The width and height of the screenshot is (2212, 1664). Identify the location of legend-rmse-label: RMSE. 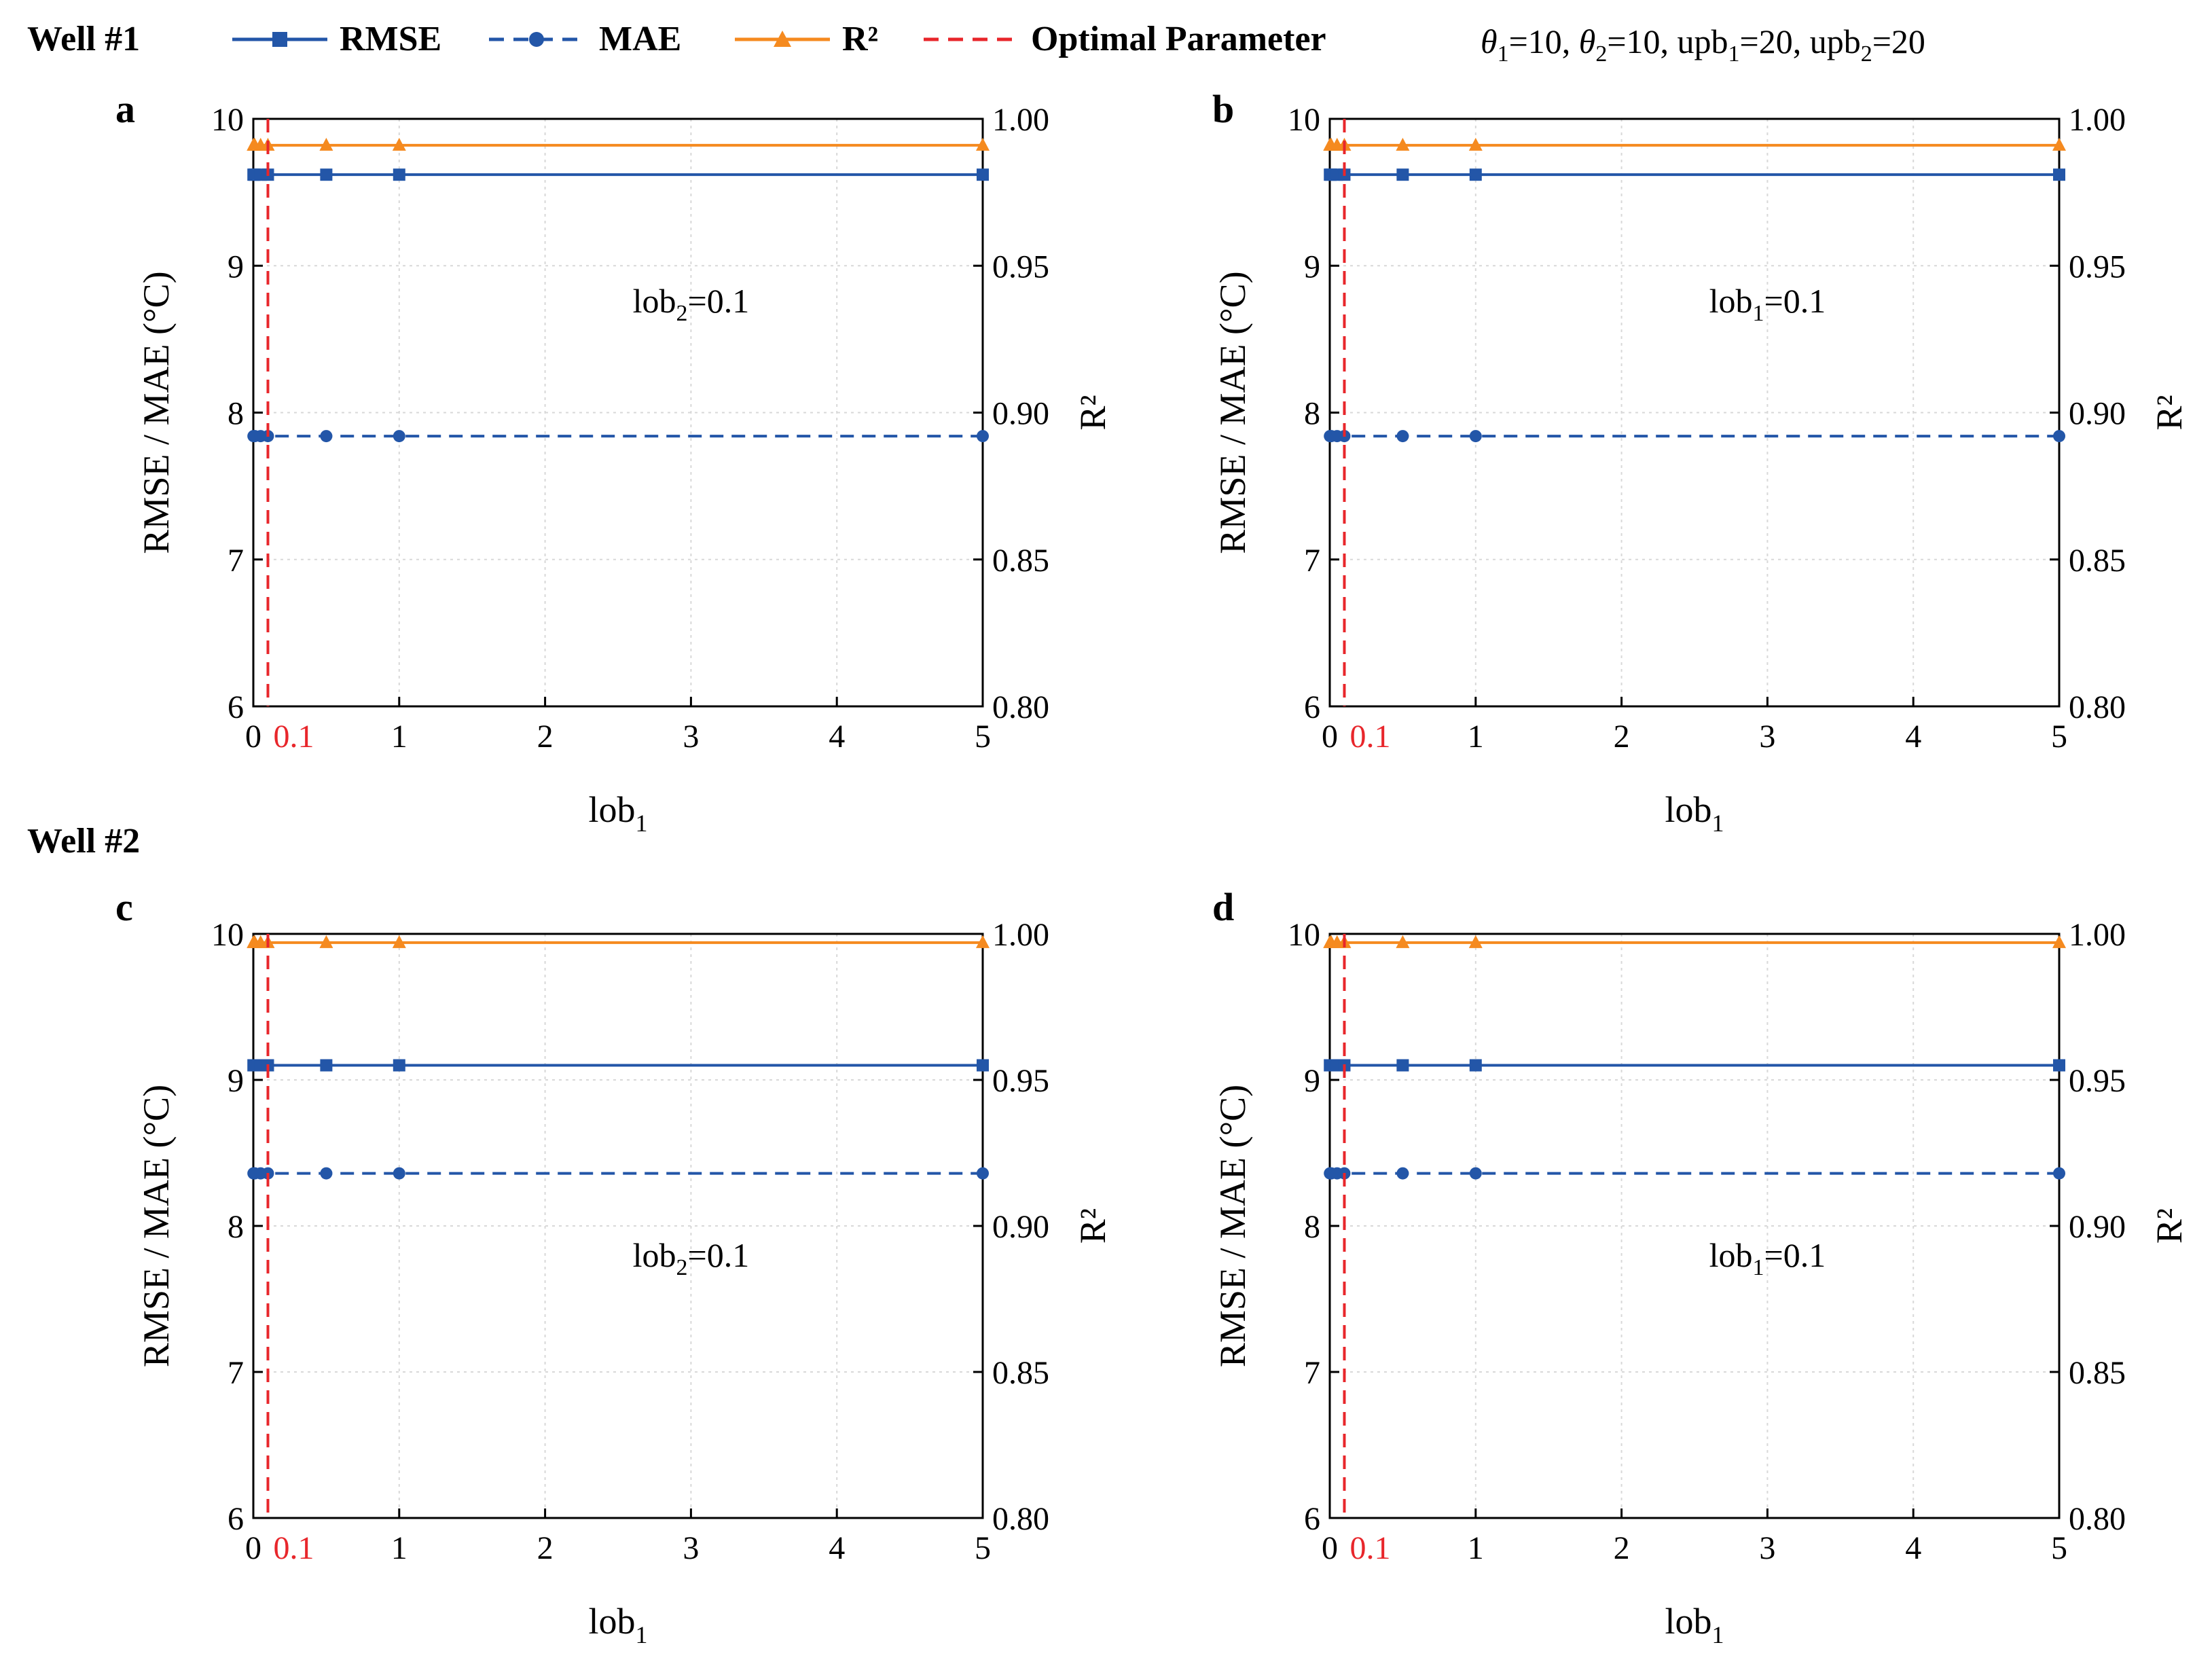
(390, 39).